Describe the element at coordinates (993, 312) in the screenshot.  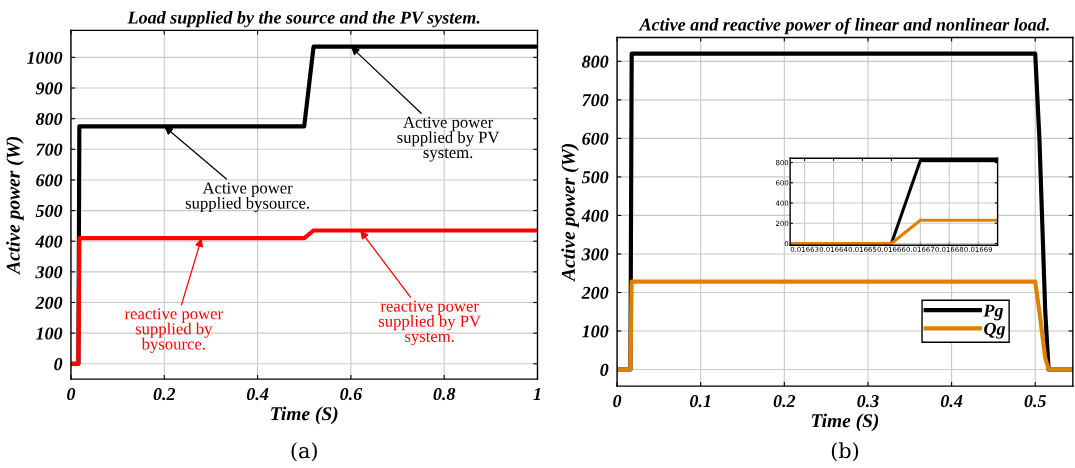
I see `legend-label: Pg` at that location.